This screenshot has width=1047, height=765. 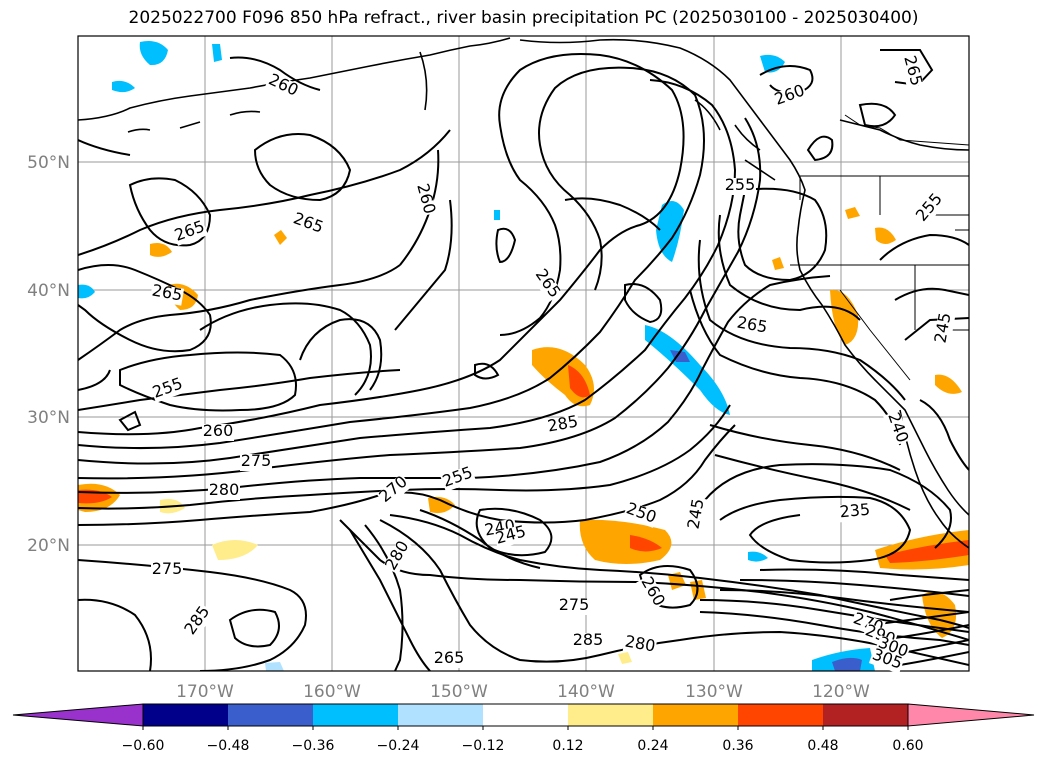 What do you see at coordinates (48, 291) in the screenshot?
I see `lat-label: 40°N` at bounding box center [48, 291].